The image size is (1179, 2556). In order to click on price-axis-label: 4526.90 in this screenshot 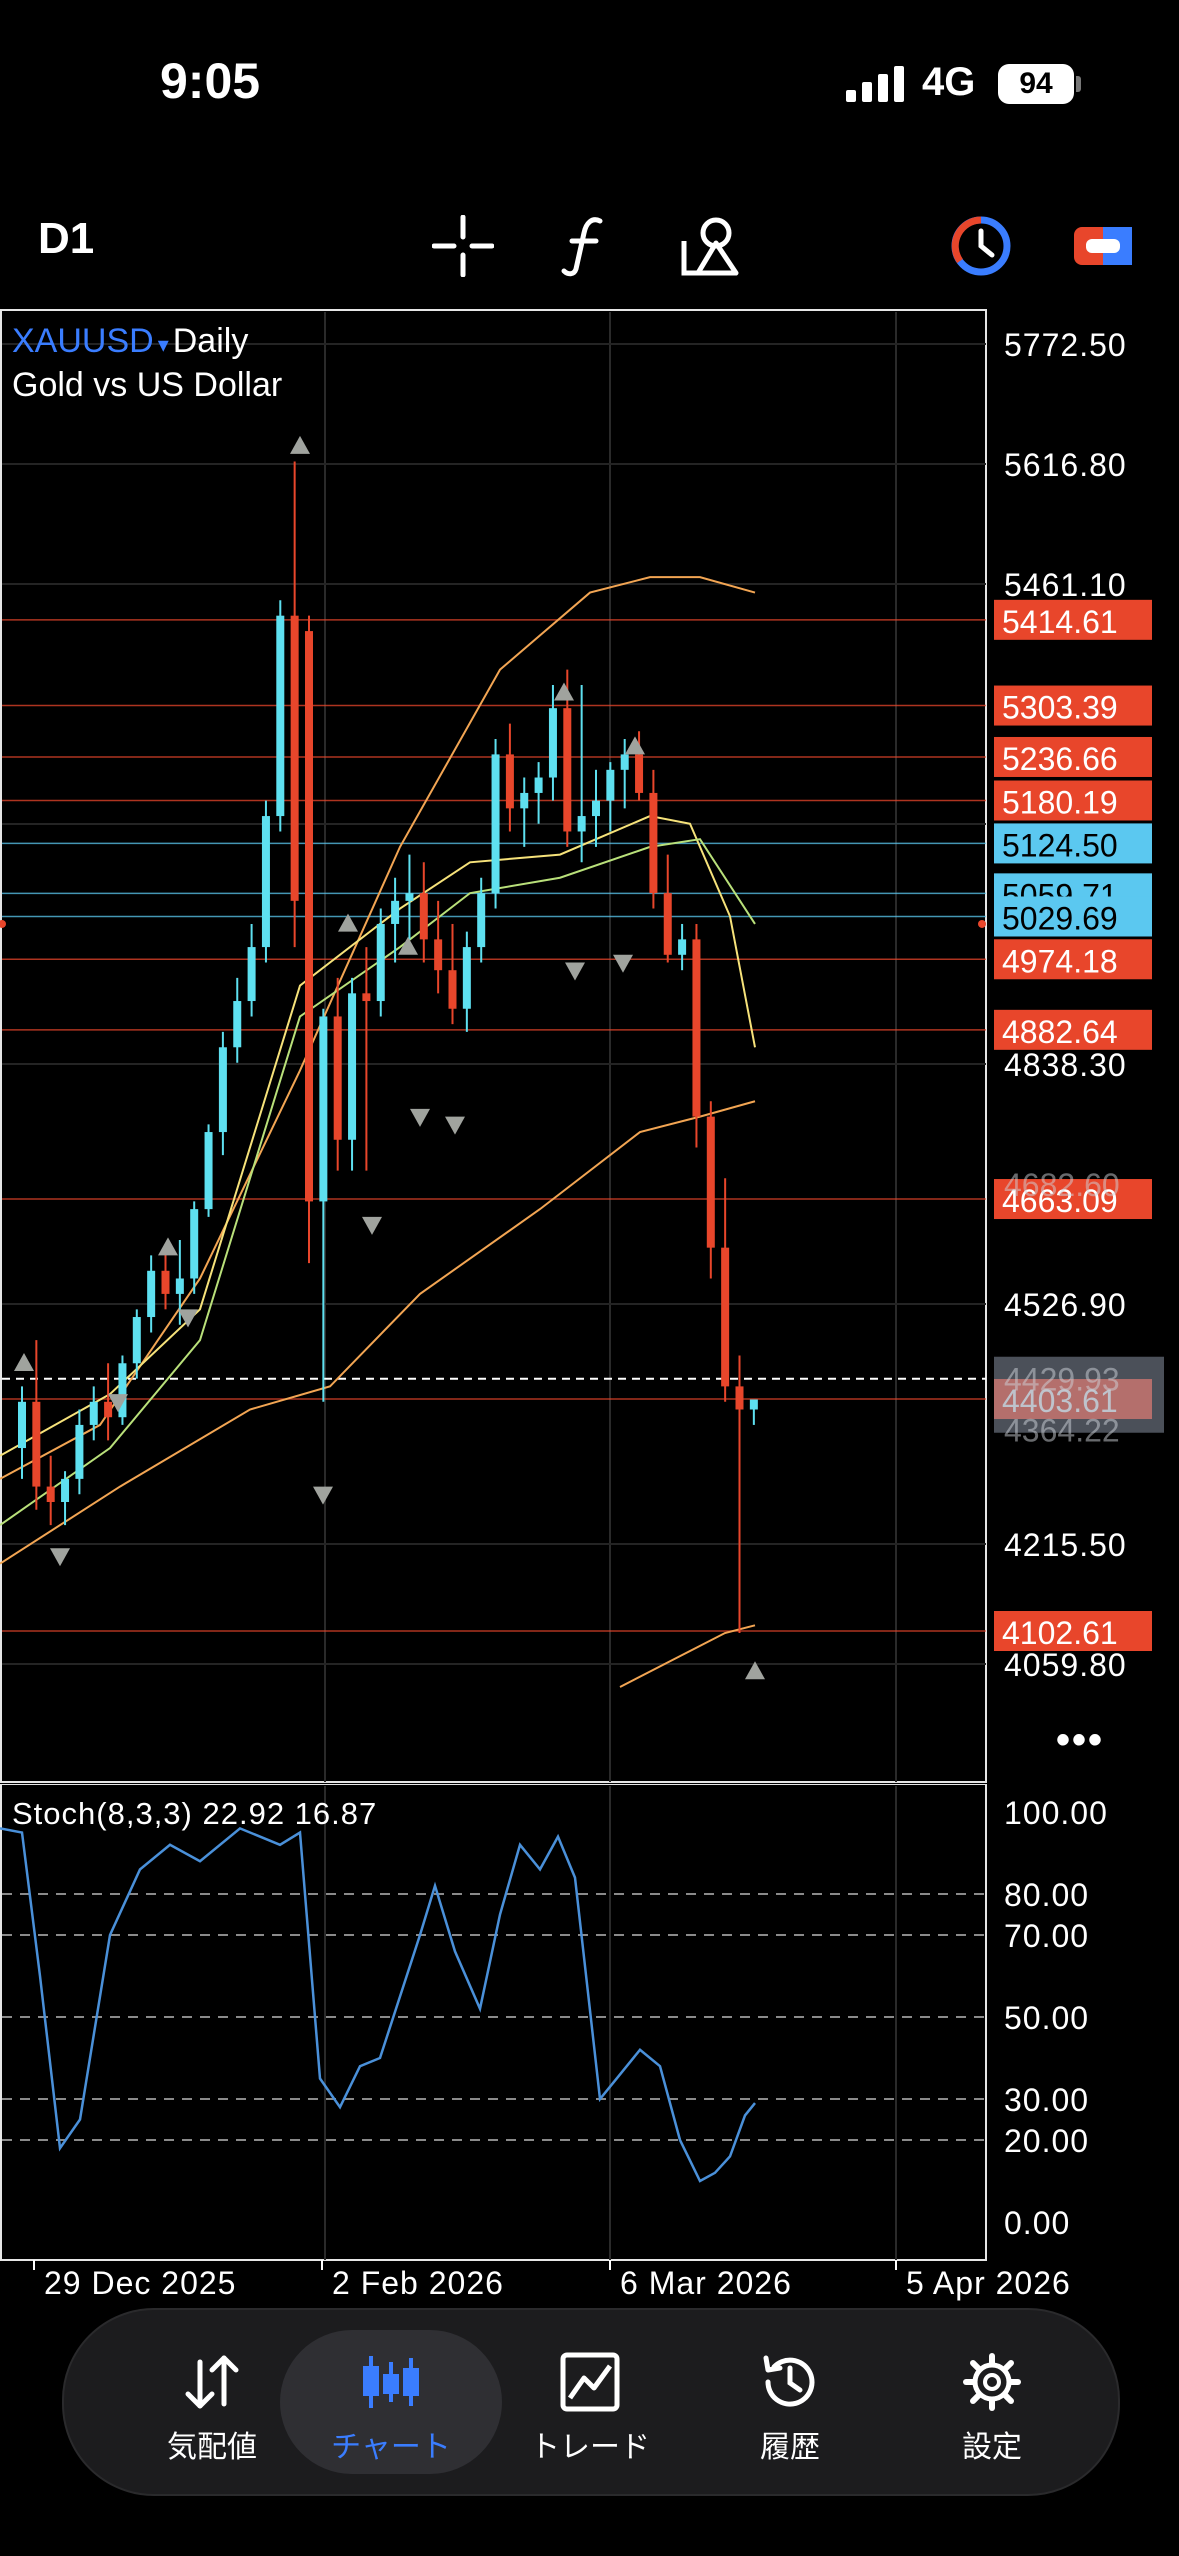, I will do `click(1065, 1305)`.